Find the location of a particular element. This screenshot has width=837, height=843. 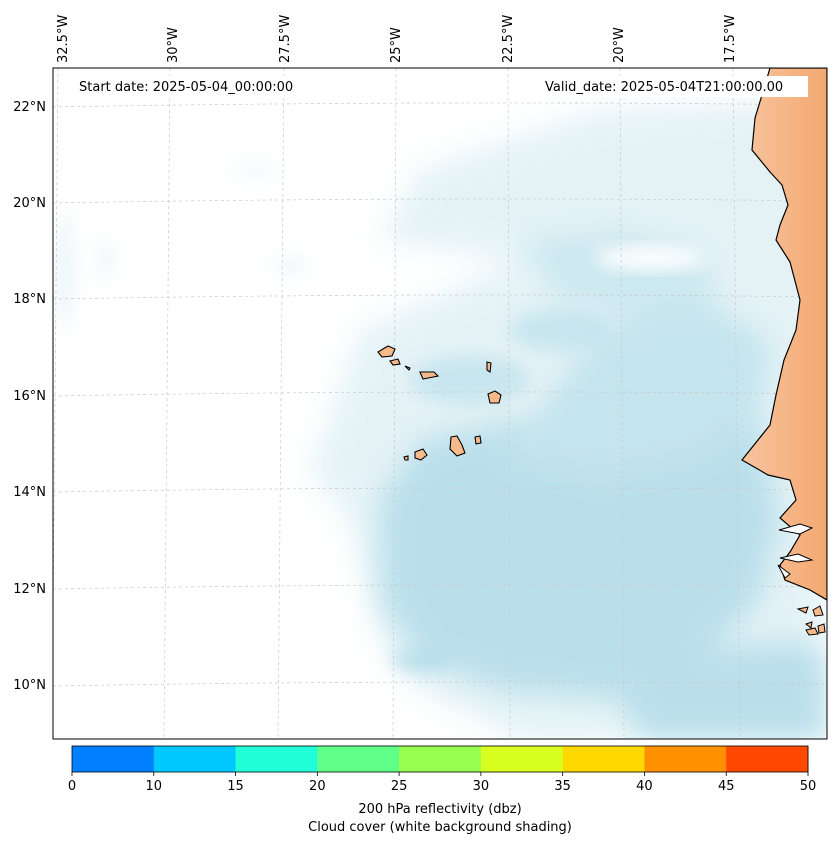

cape-verde-islands is located at coordinates (439, 403).